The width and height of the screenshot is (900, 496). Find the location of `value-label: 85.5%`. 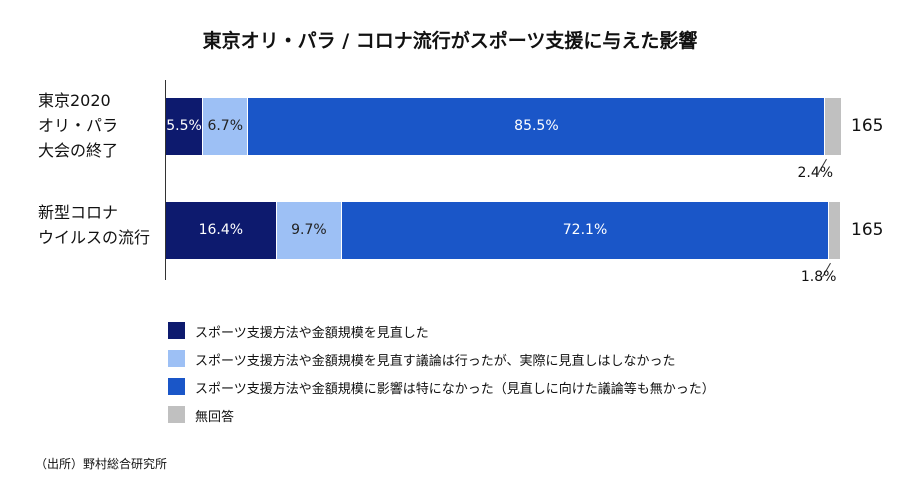

value-label: 85.5% is located at coordinates (536, 126).